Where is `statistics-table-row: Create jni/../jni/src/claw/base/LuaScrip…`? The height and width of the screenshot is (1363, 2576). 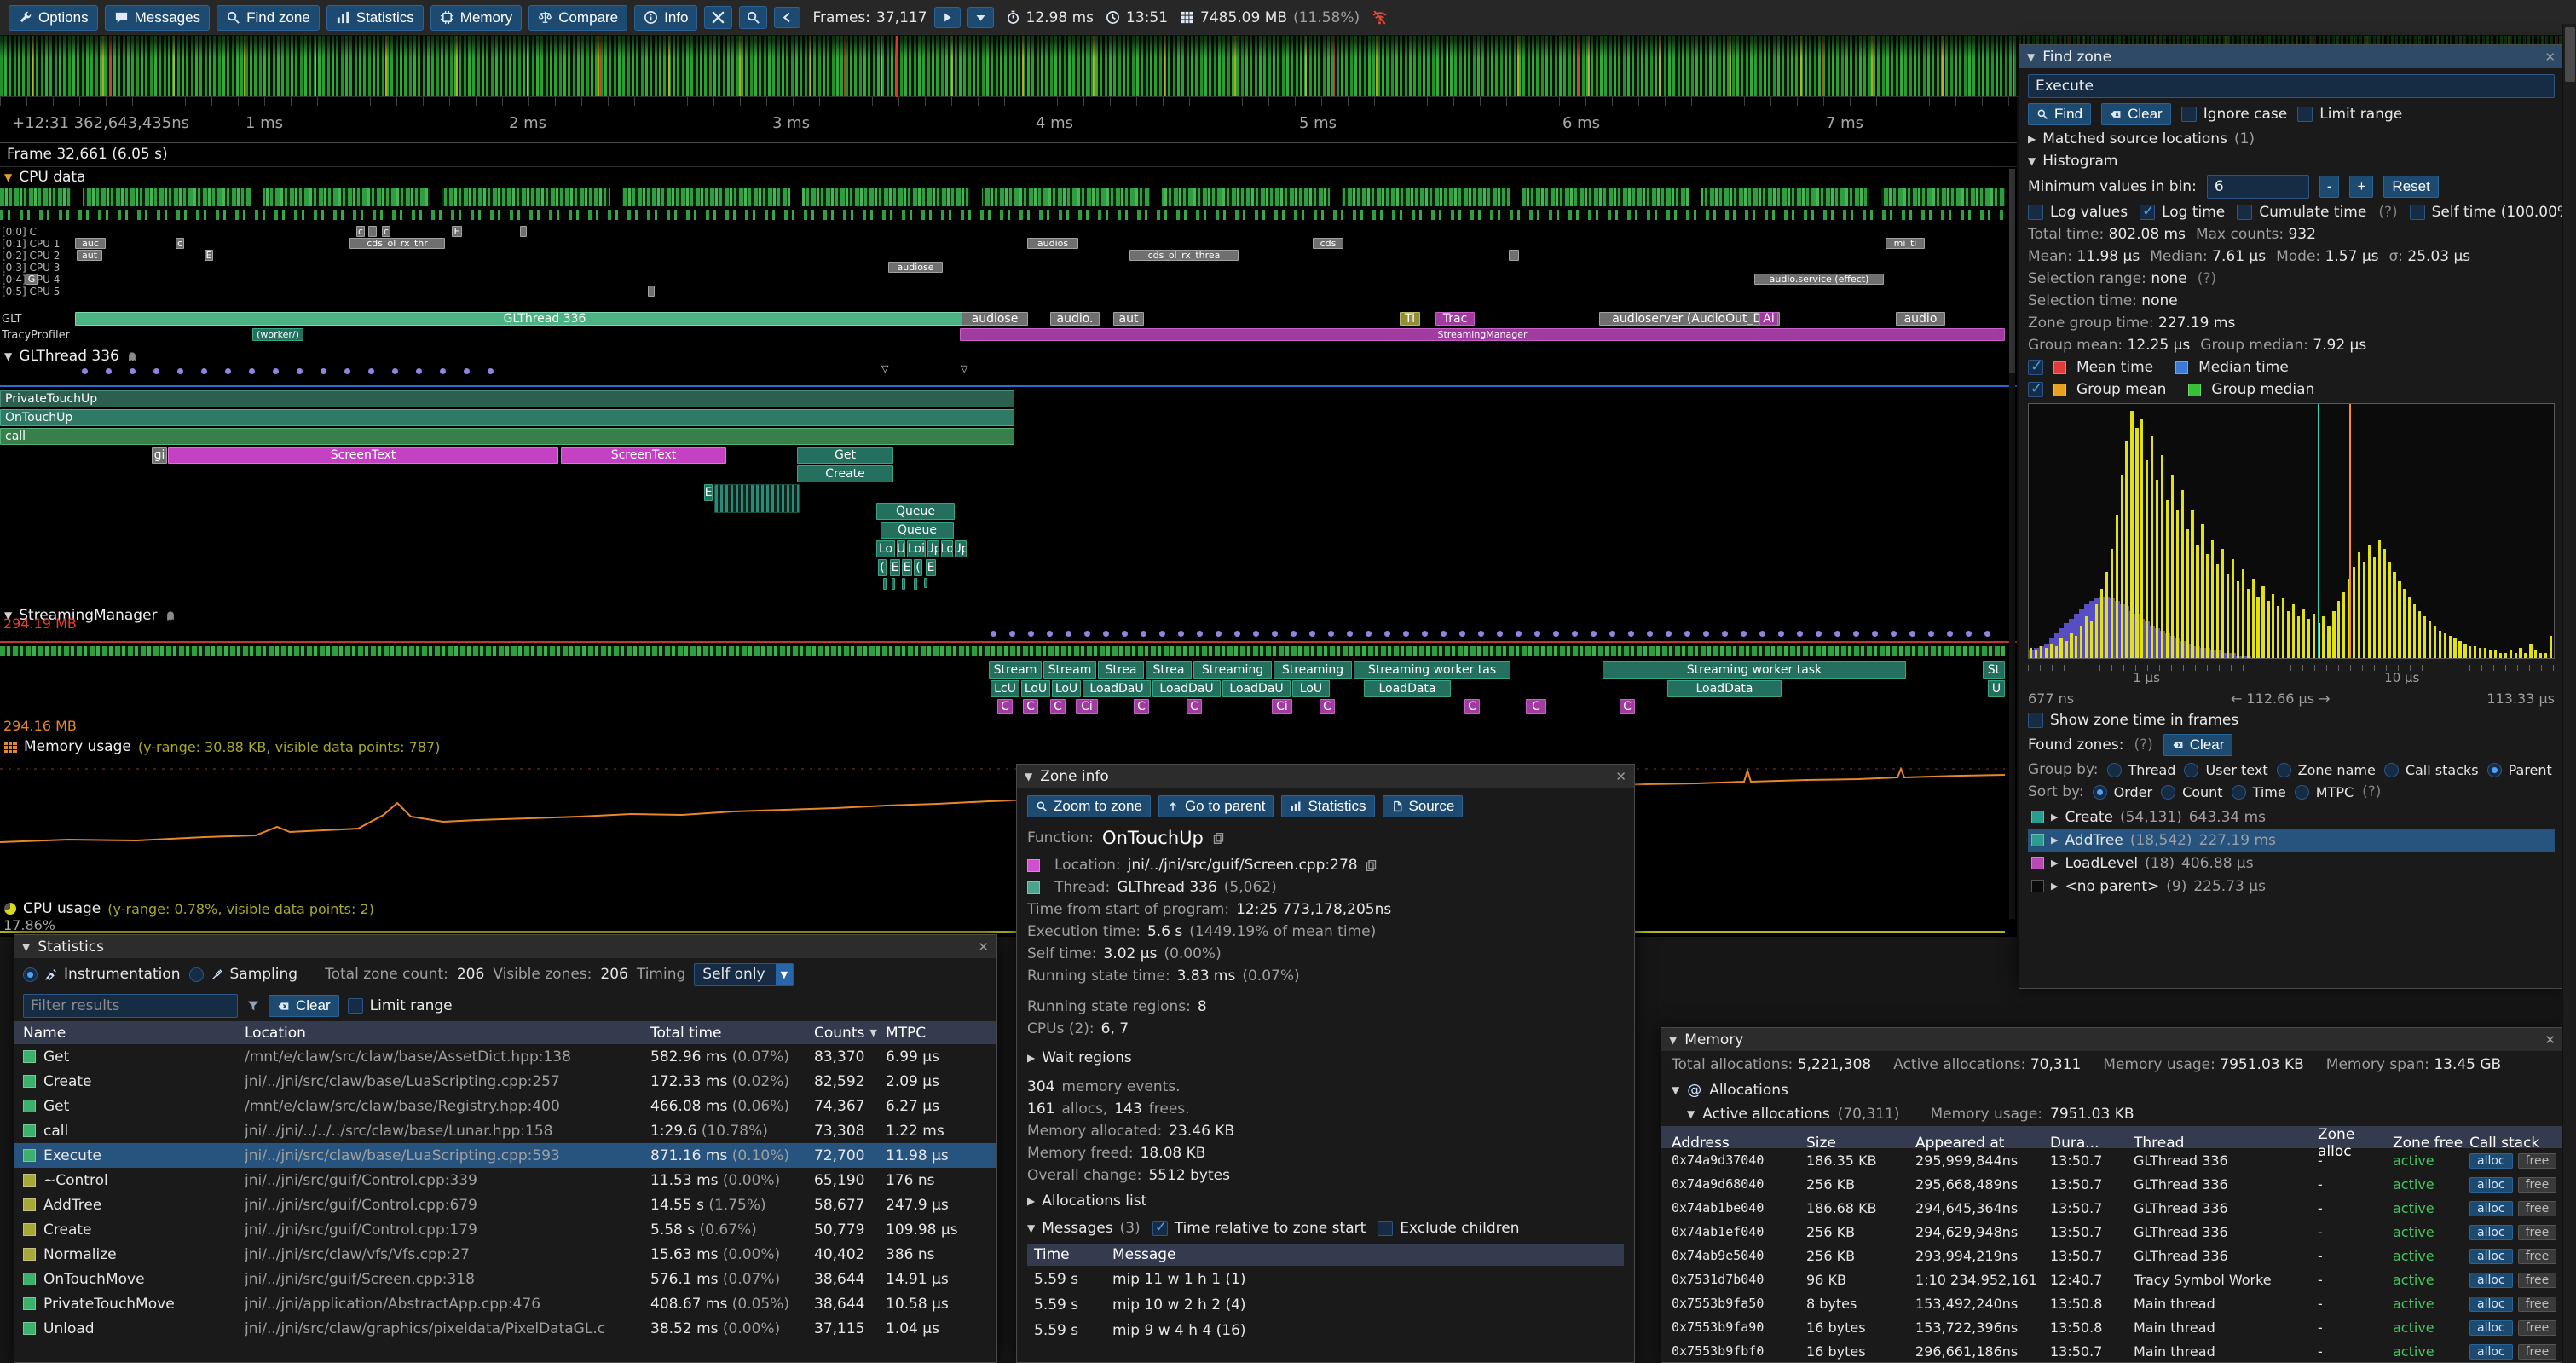
statistics-table-row: Create jni/../jni/src/claw/base/LuaScrip… is located at coordinates (505, 1082).